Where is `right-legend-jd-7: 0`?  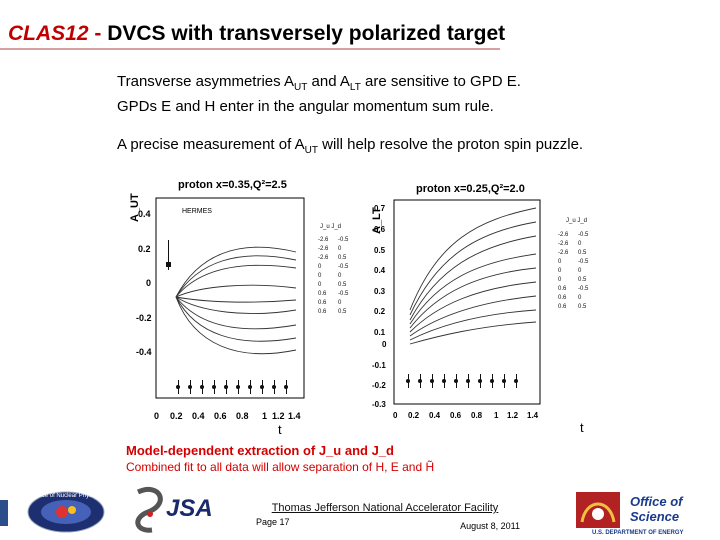
right-legend-jd-7: 0 is located at coordinates (580, 298).